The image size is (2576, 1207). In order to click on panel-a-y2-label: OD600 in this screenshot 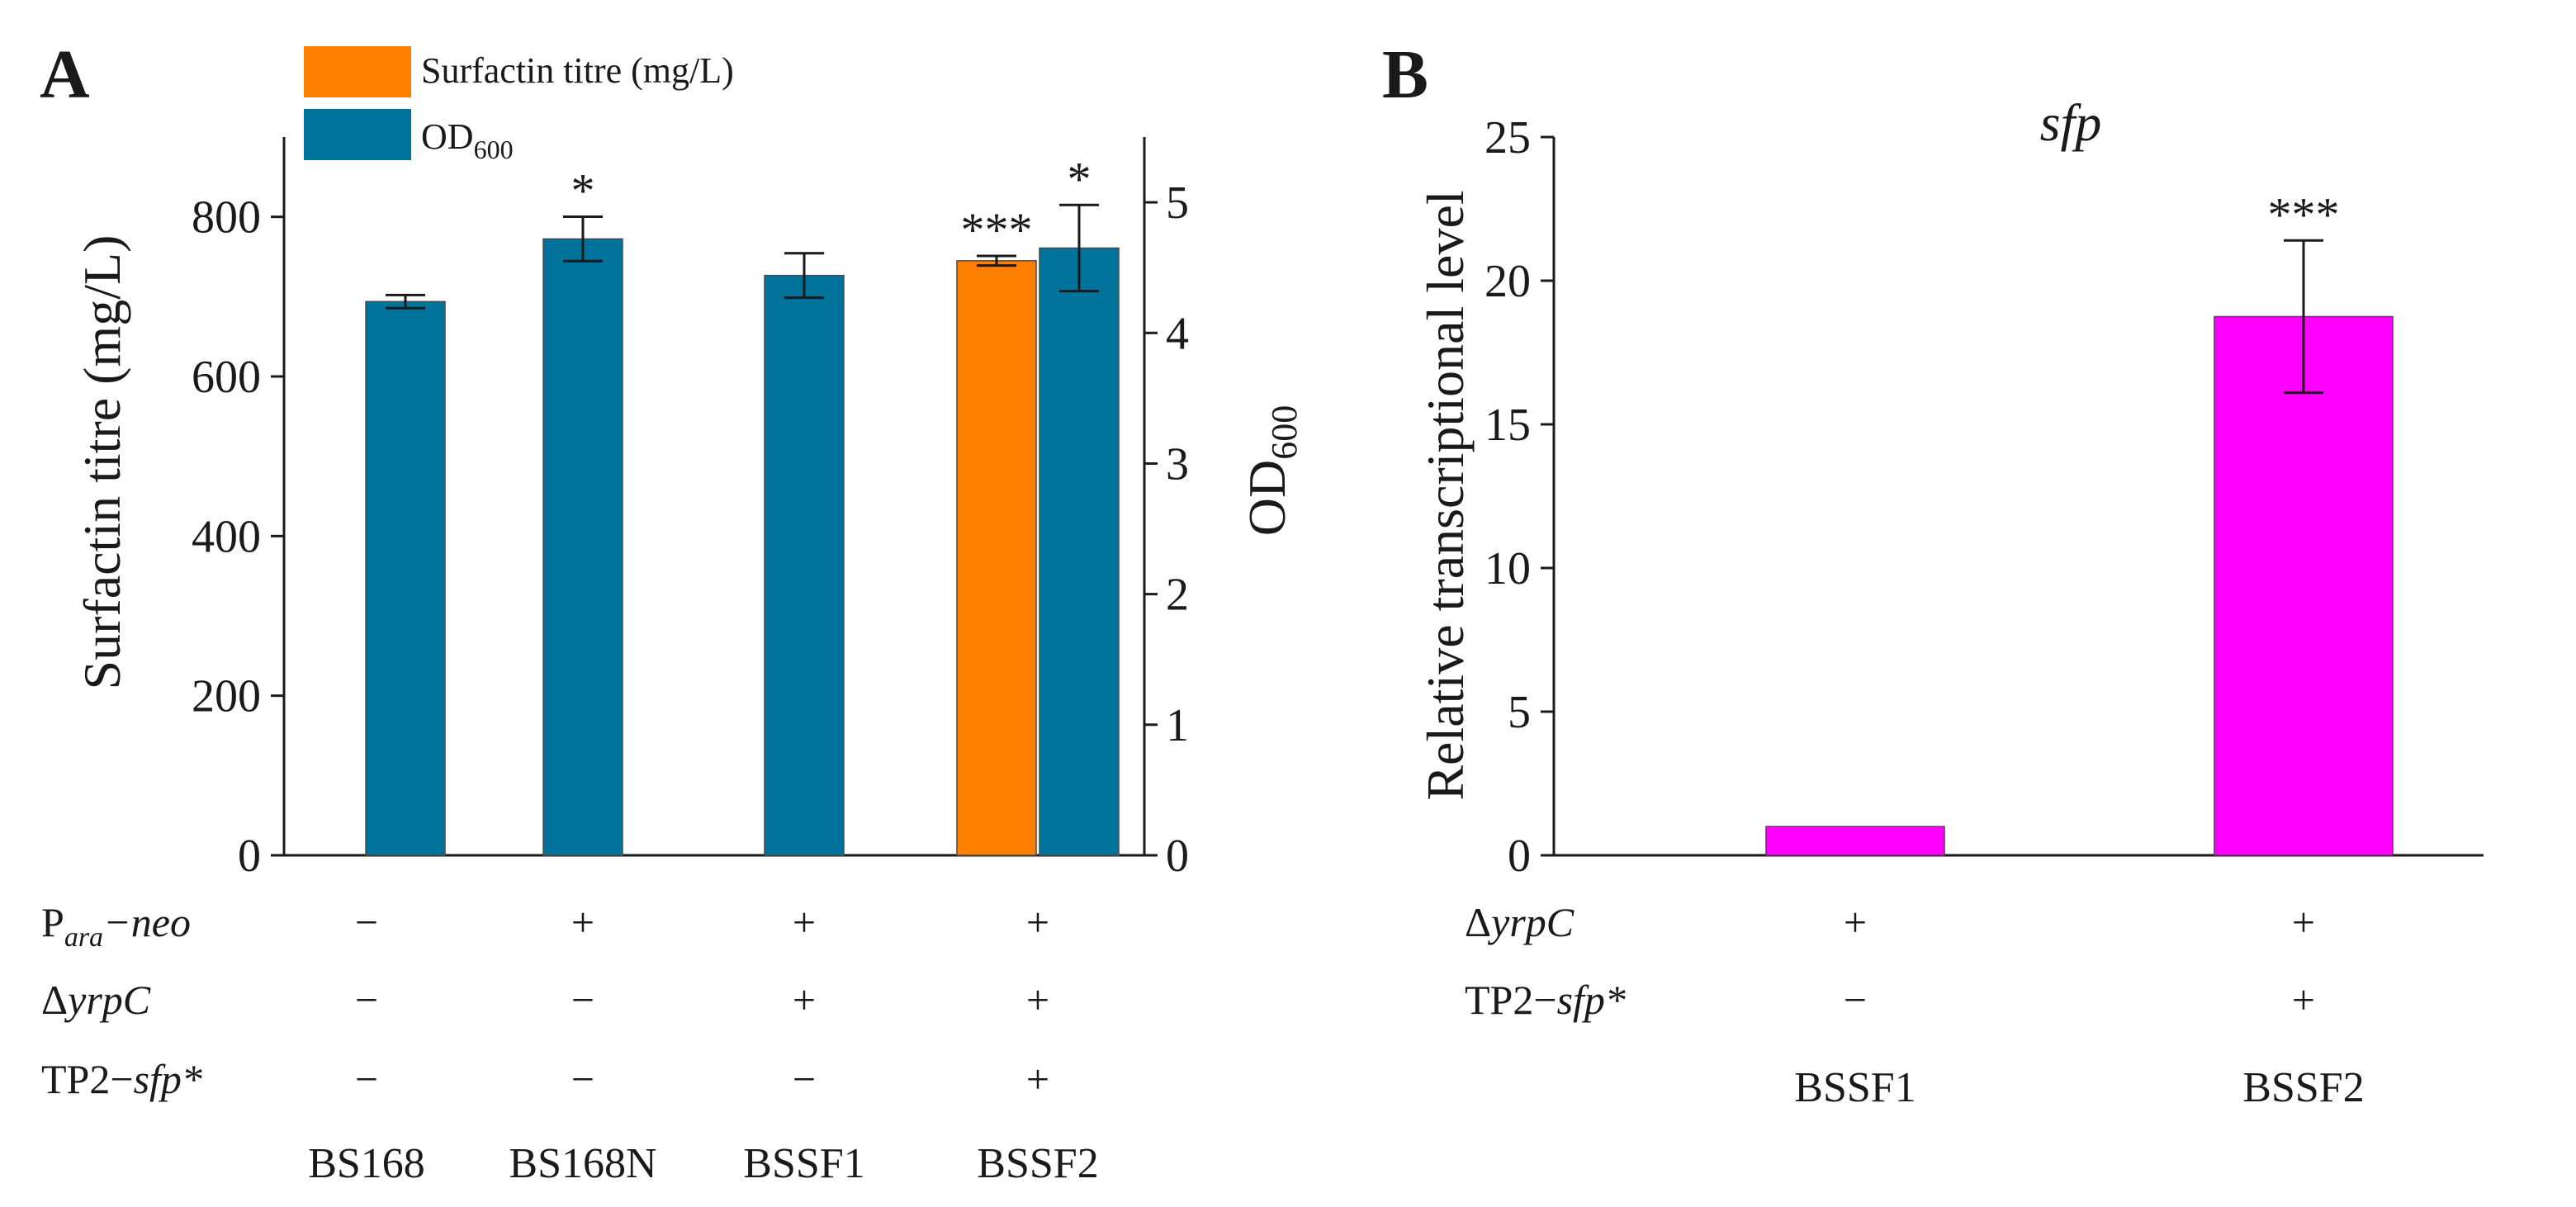, I will do `click(1271, 471)`.